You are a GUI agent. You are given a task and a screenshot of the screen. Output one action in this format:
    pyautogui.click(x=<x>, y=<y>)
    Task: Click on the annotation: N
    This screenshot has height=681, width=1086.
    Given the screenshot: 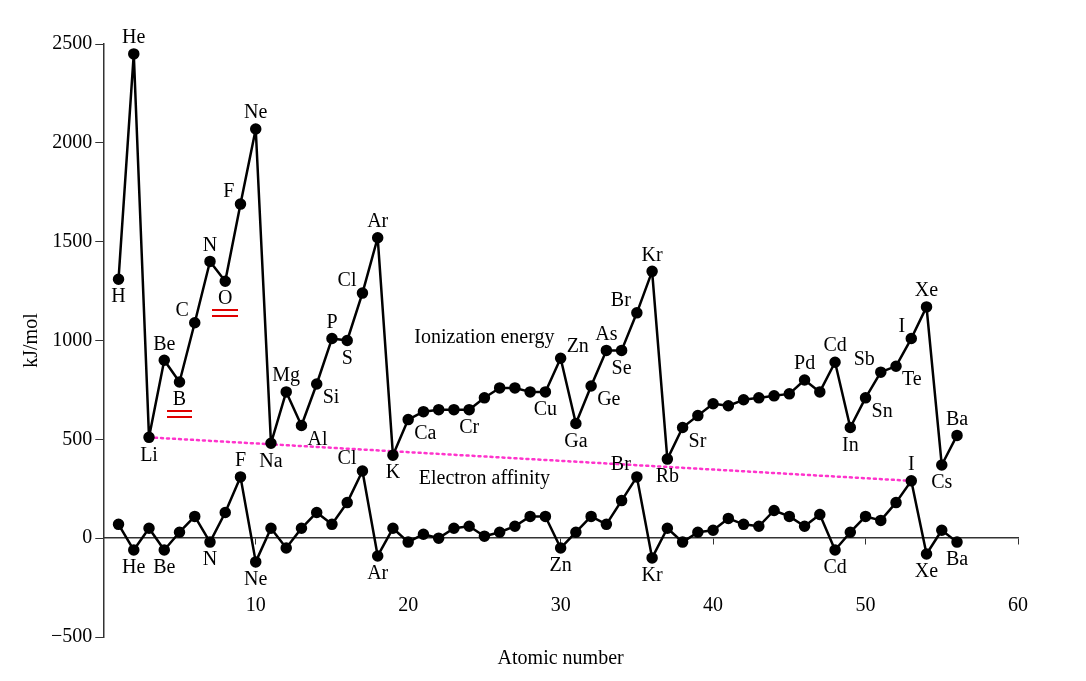 What is the action you would take?
    pyautogui.click(x=210, y=558)
    